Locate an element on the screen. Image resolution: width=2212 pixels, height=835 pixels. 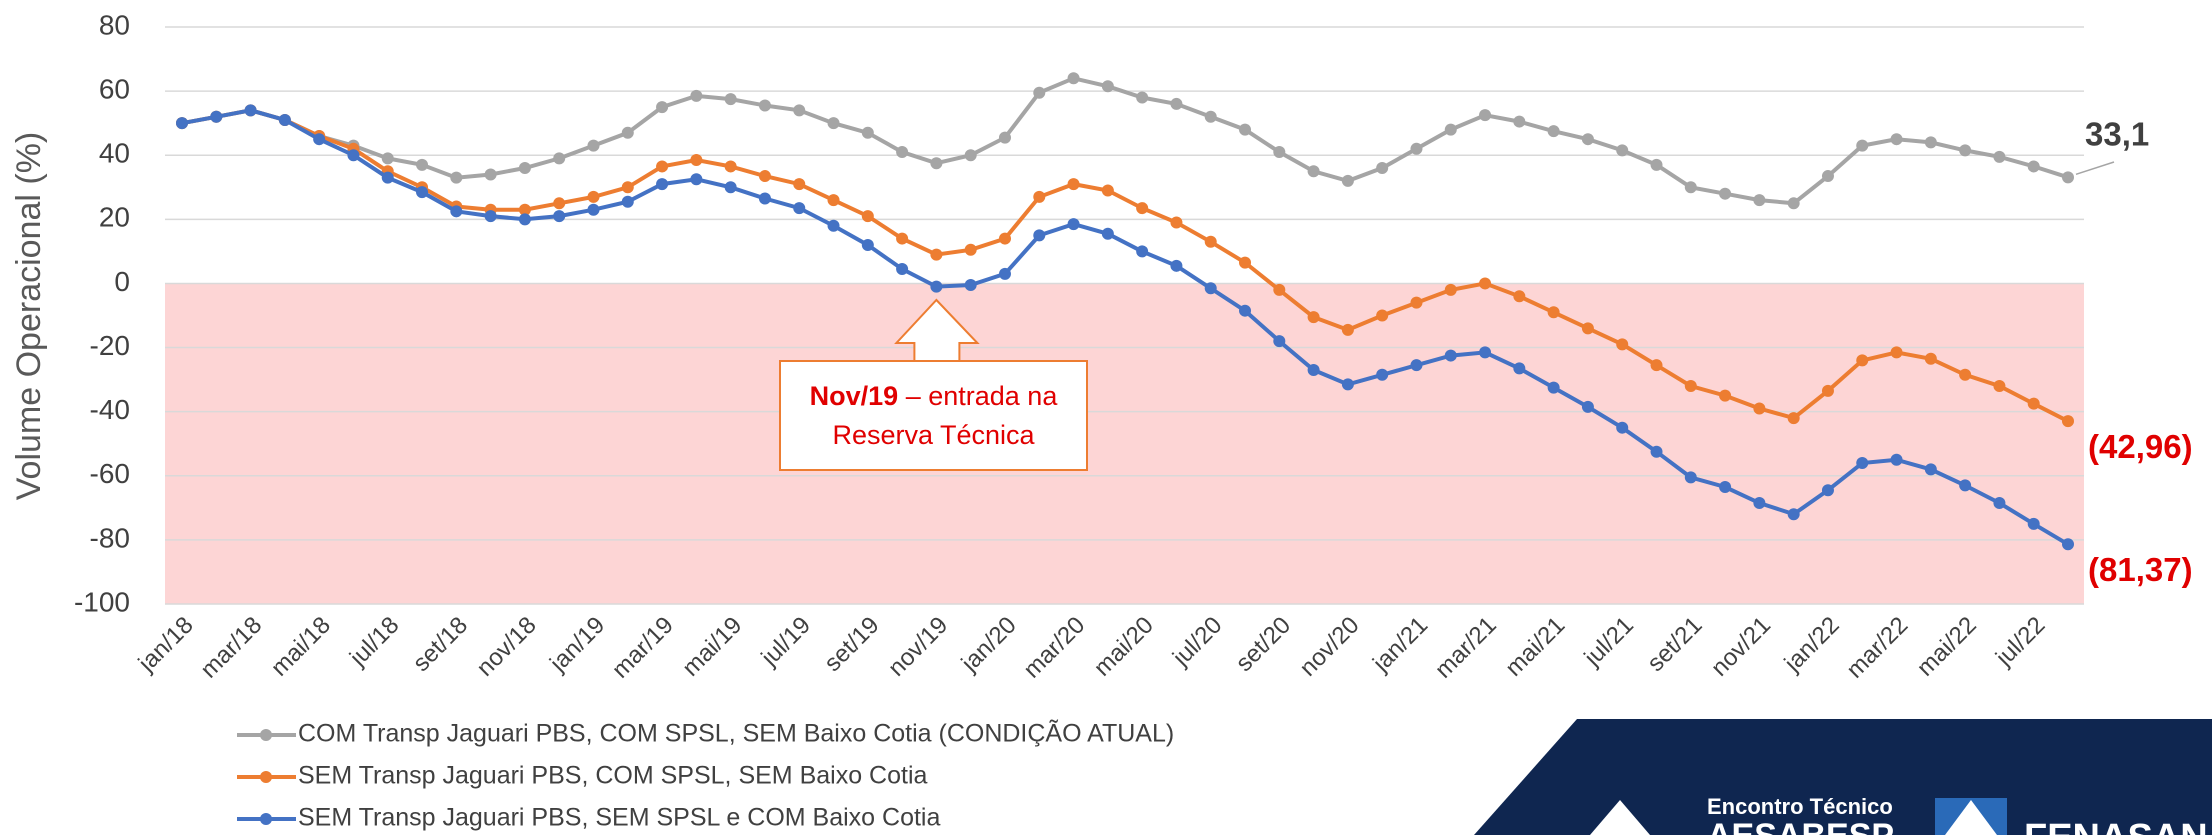
x-tick-label: jan/22 is located at coordinates (1812, 645).